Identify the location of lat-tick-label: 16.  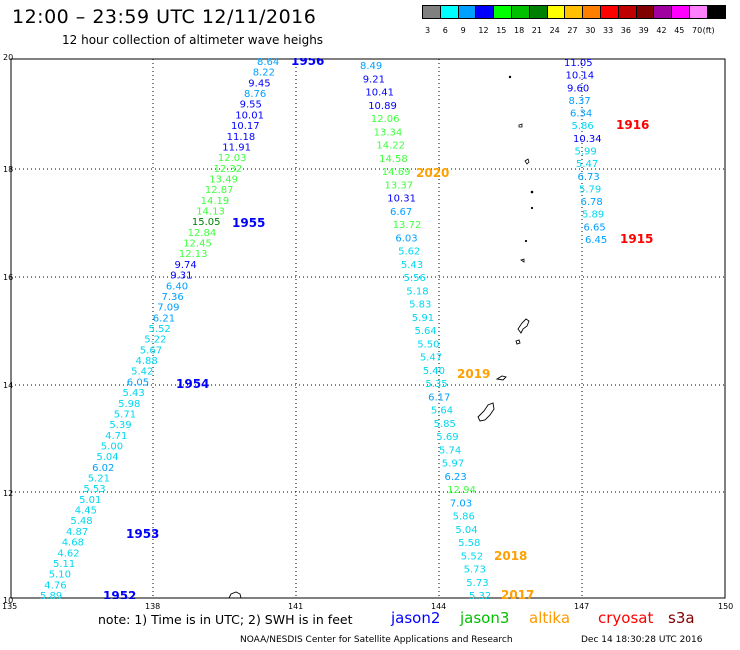
(8, 277).